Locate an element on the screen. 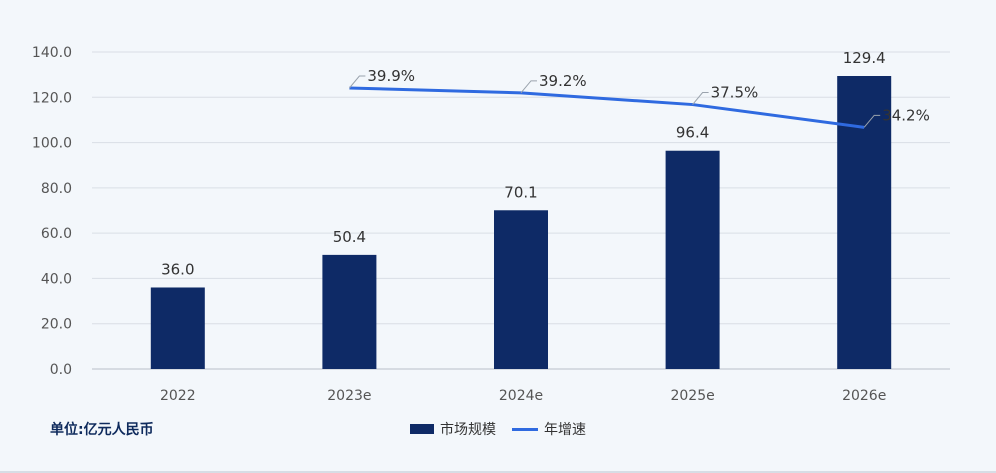 The image size is (996, 473). y-tick-label: 0.0 is located at coordinates (61, 370).